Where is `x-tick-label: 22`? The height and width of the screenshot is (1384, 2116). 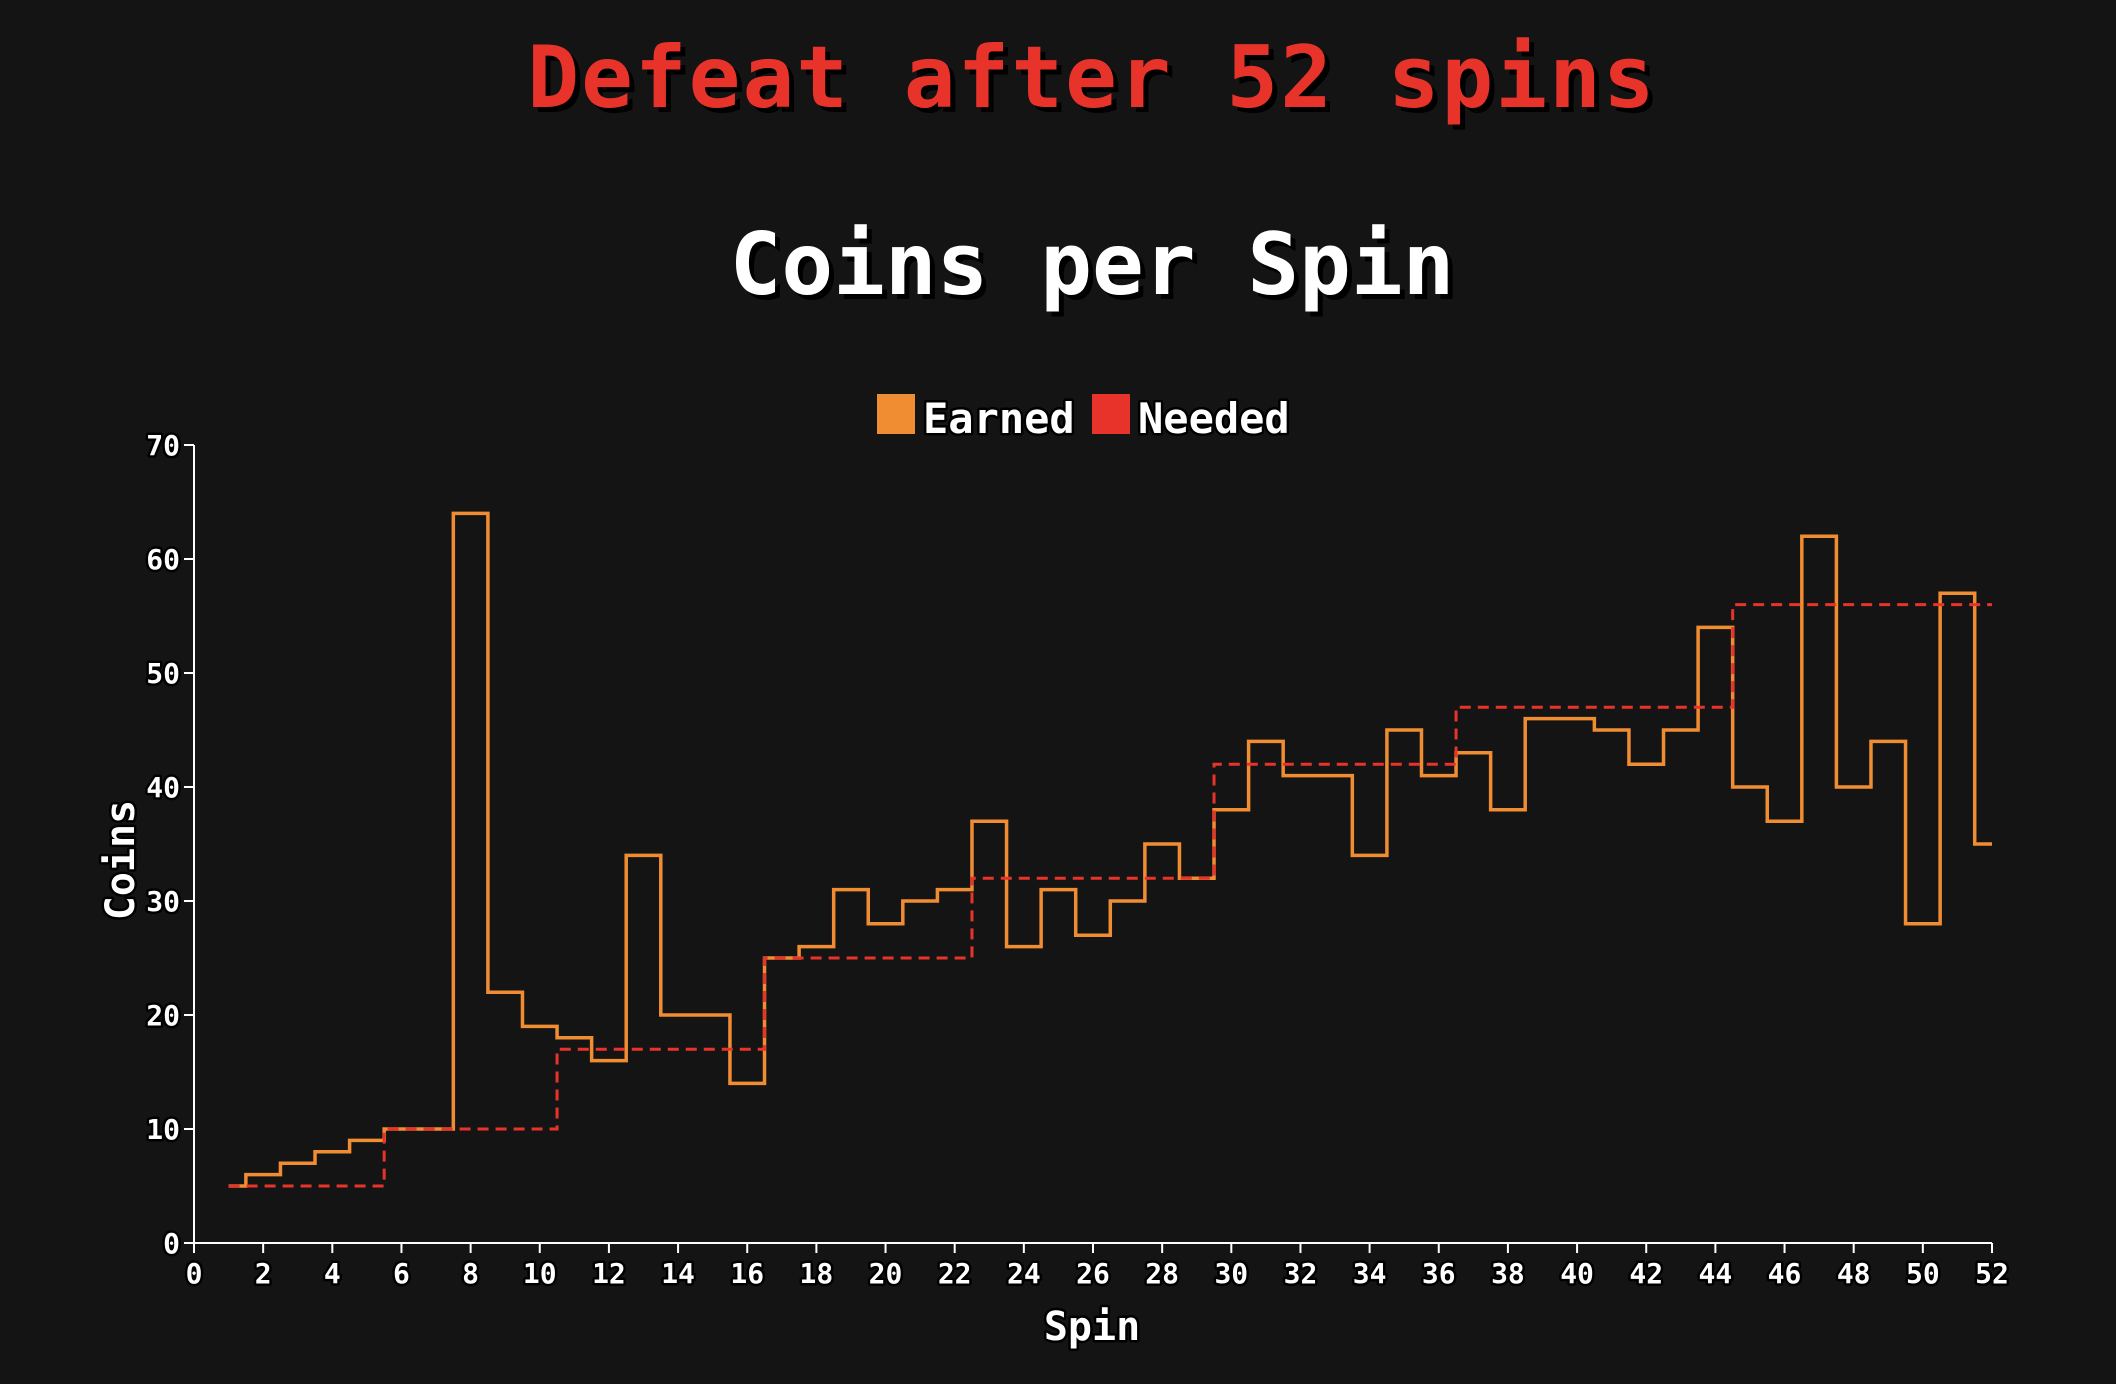 x-tick-label: 22 is located at coordinates (955, 1273).